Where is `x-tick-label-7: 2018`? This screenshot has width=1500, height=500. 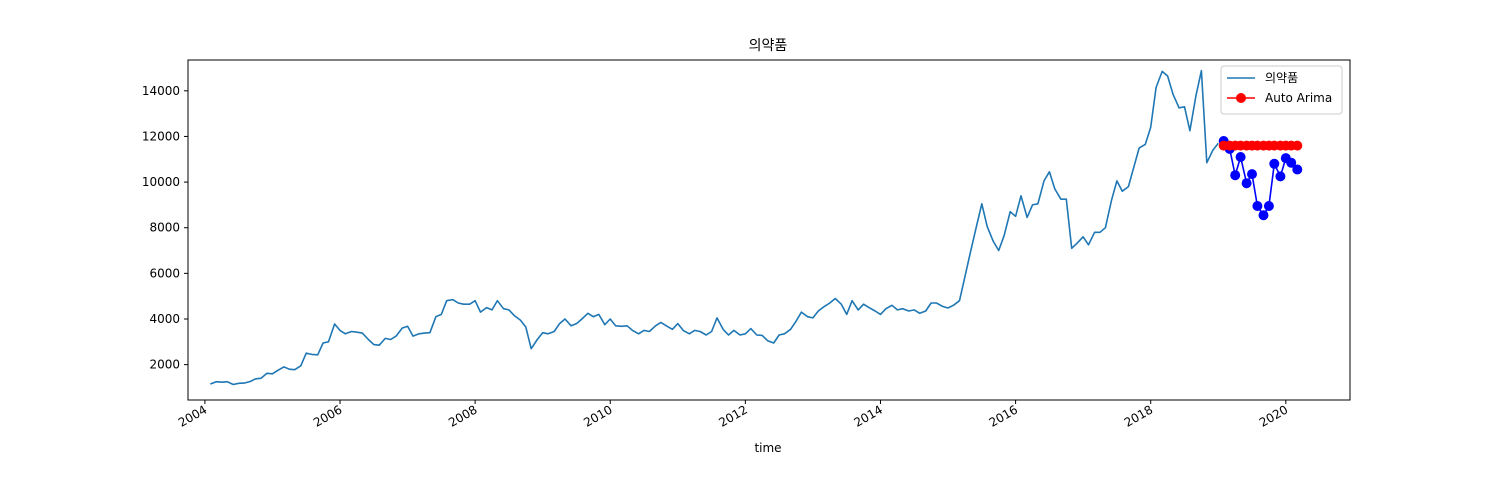
x-tick-label-7: 2018 is located at coordinates (1138, 415).